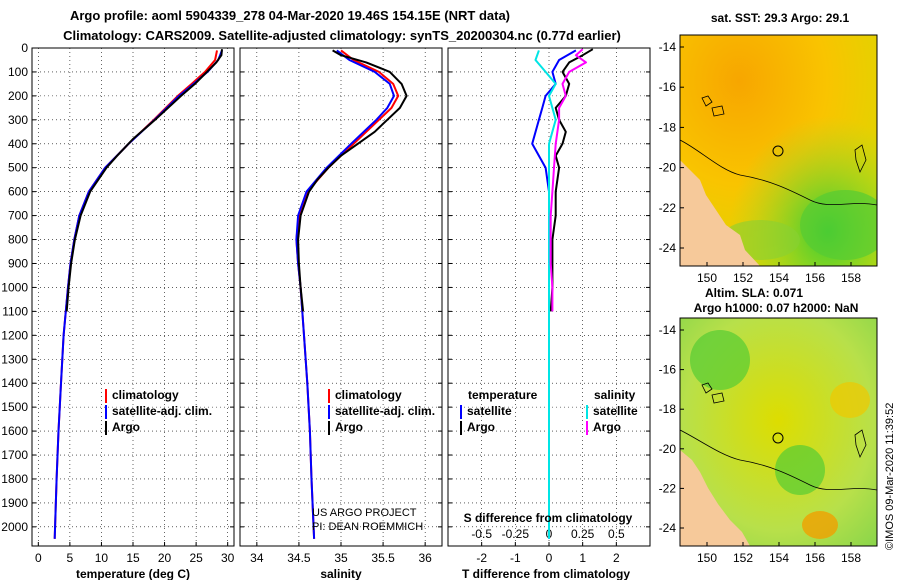  What do you see at coordinates (381, 411) in the screenshot?
I see `salinity-legend: climatology satellite-adj. clim. Argo` at bounding box center [381, 411].